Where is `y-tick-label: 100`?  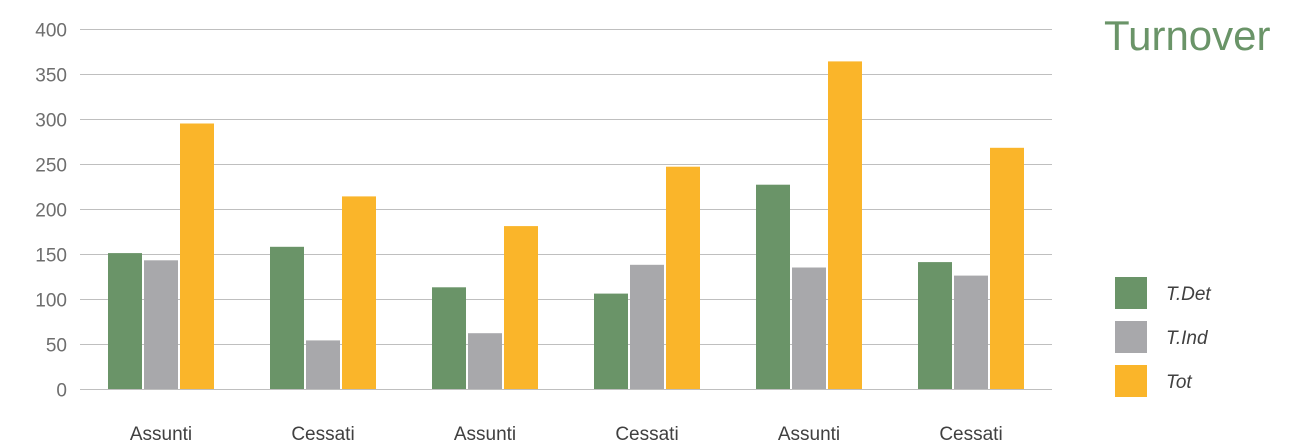 y-tick-label: 100 is located at coordinates (51, 301).